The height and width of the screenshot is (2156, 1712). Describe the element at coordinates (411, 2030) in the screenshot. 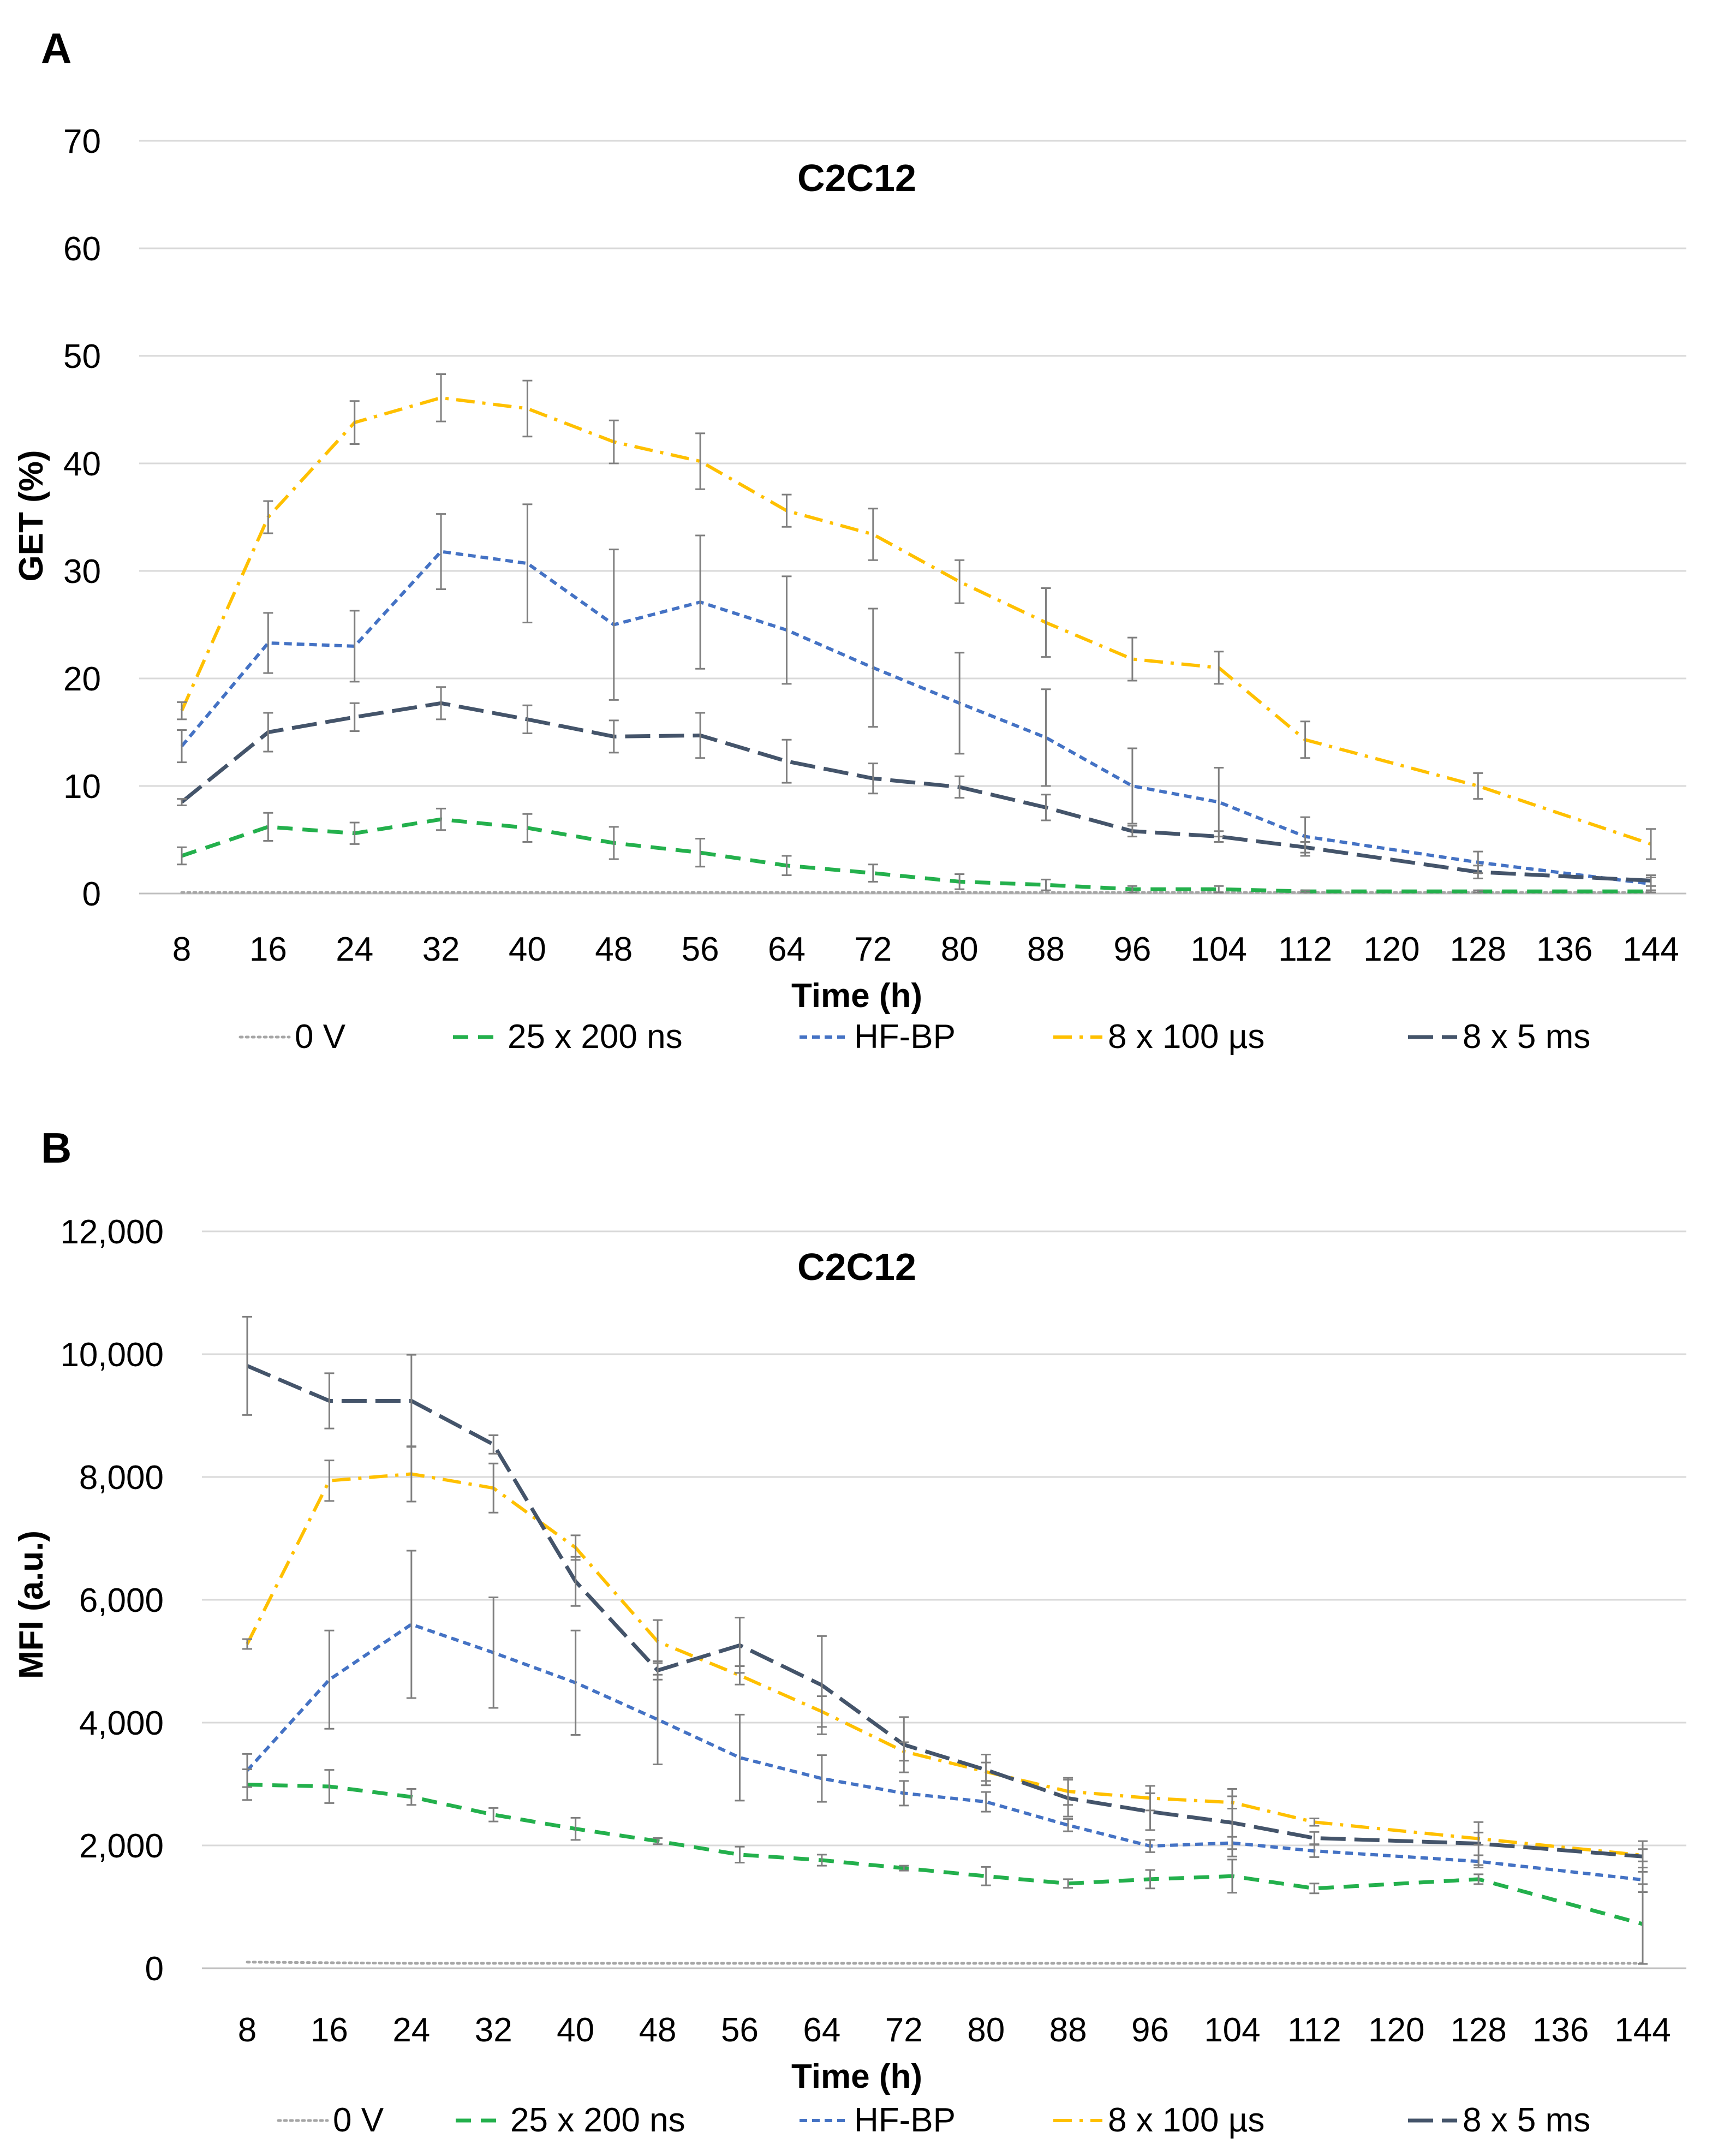

I see `chart-b-x-tick-label: 24` at that location.